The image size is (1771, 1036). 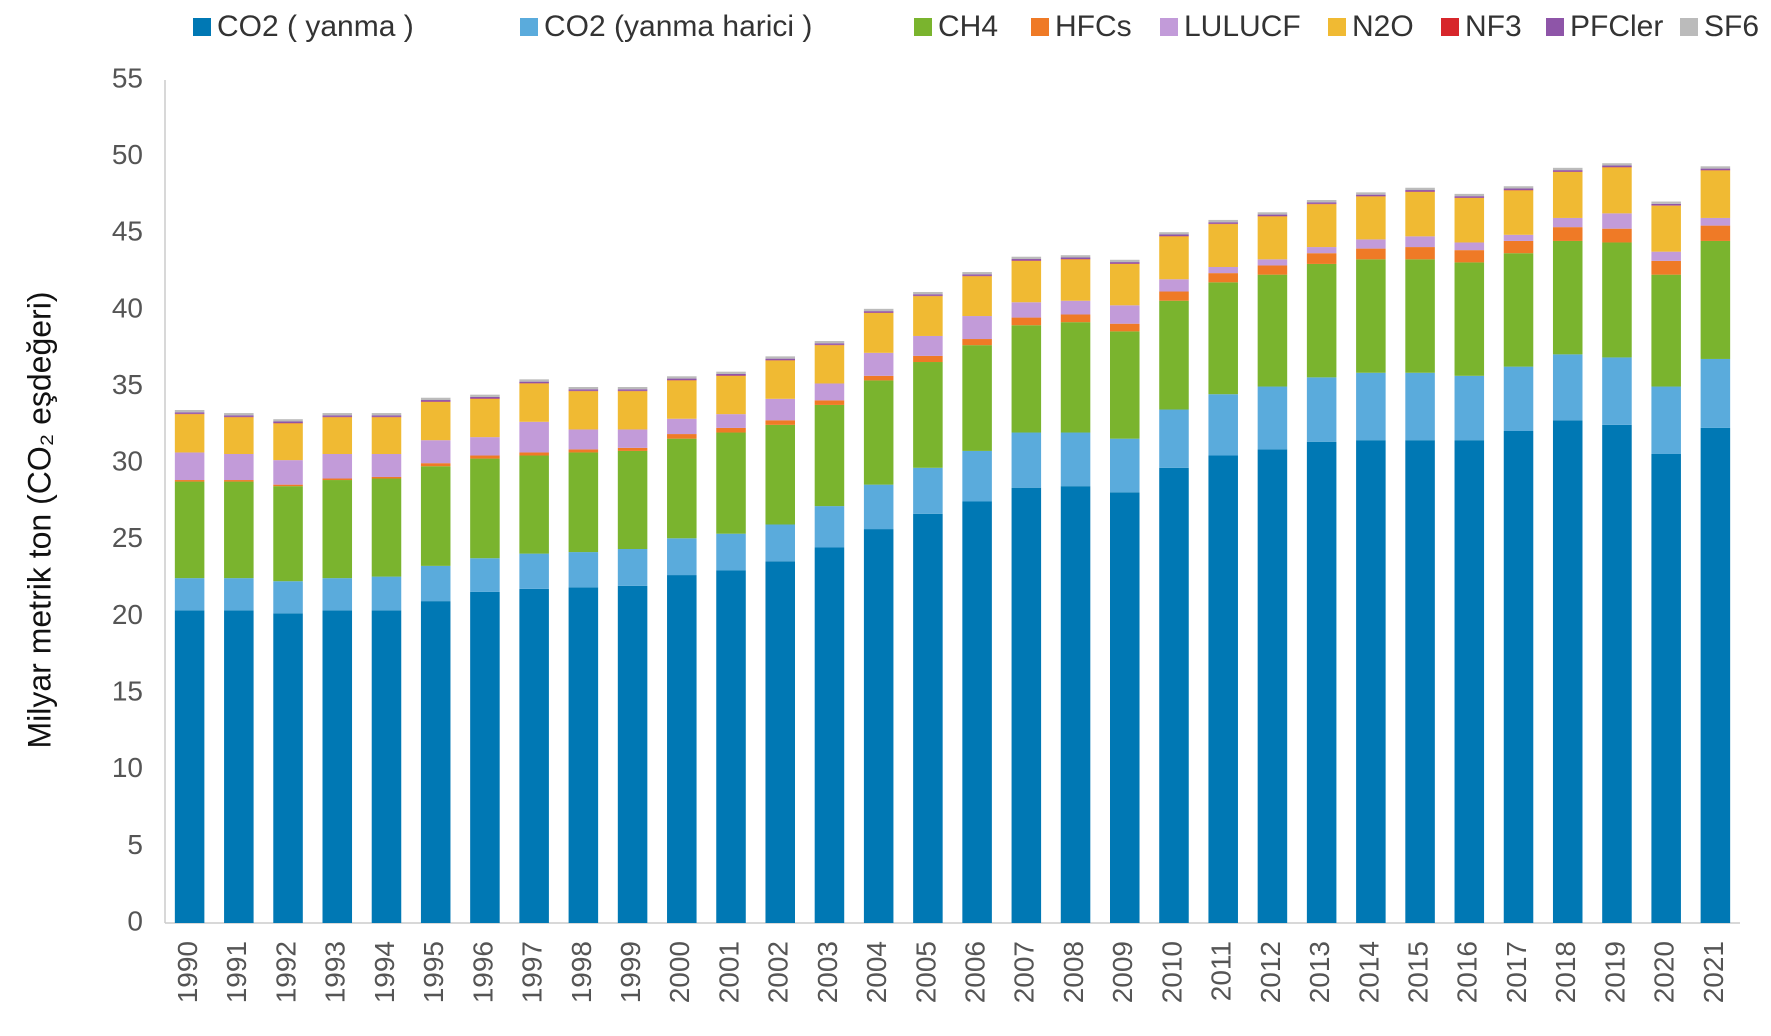 What do you see at coordinates (728, 972) in the screenshot?
I see `x-tick-label: 2001` at bounding box center [728, 972].